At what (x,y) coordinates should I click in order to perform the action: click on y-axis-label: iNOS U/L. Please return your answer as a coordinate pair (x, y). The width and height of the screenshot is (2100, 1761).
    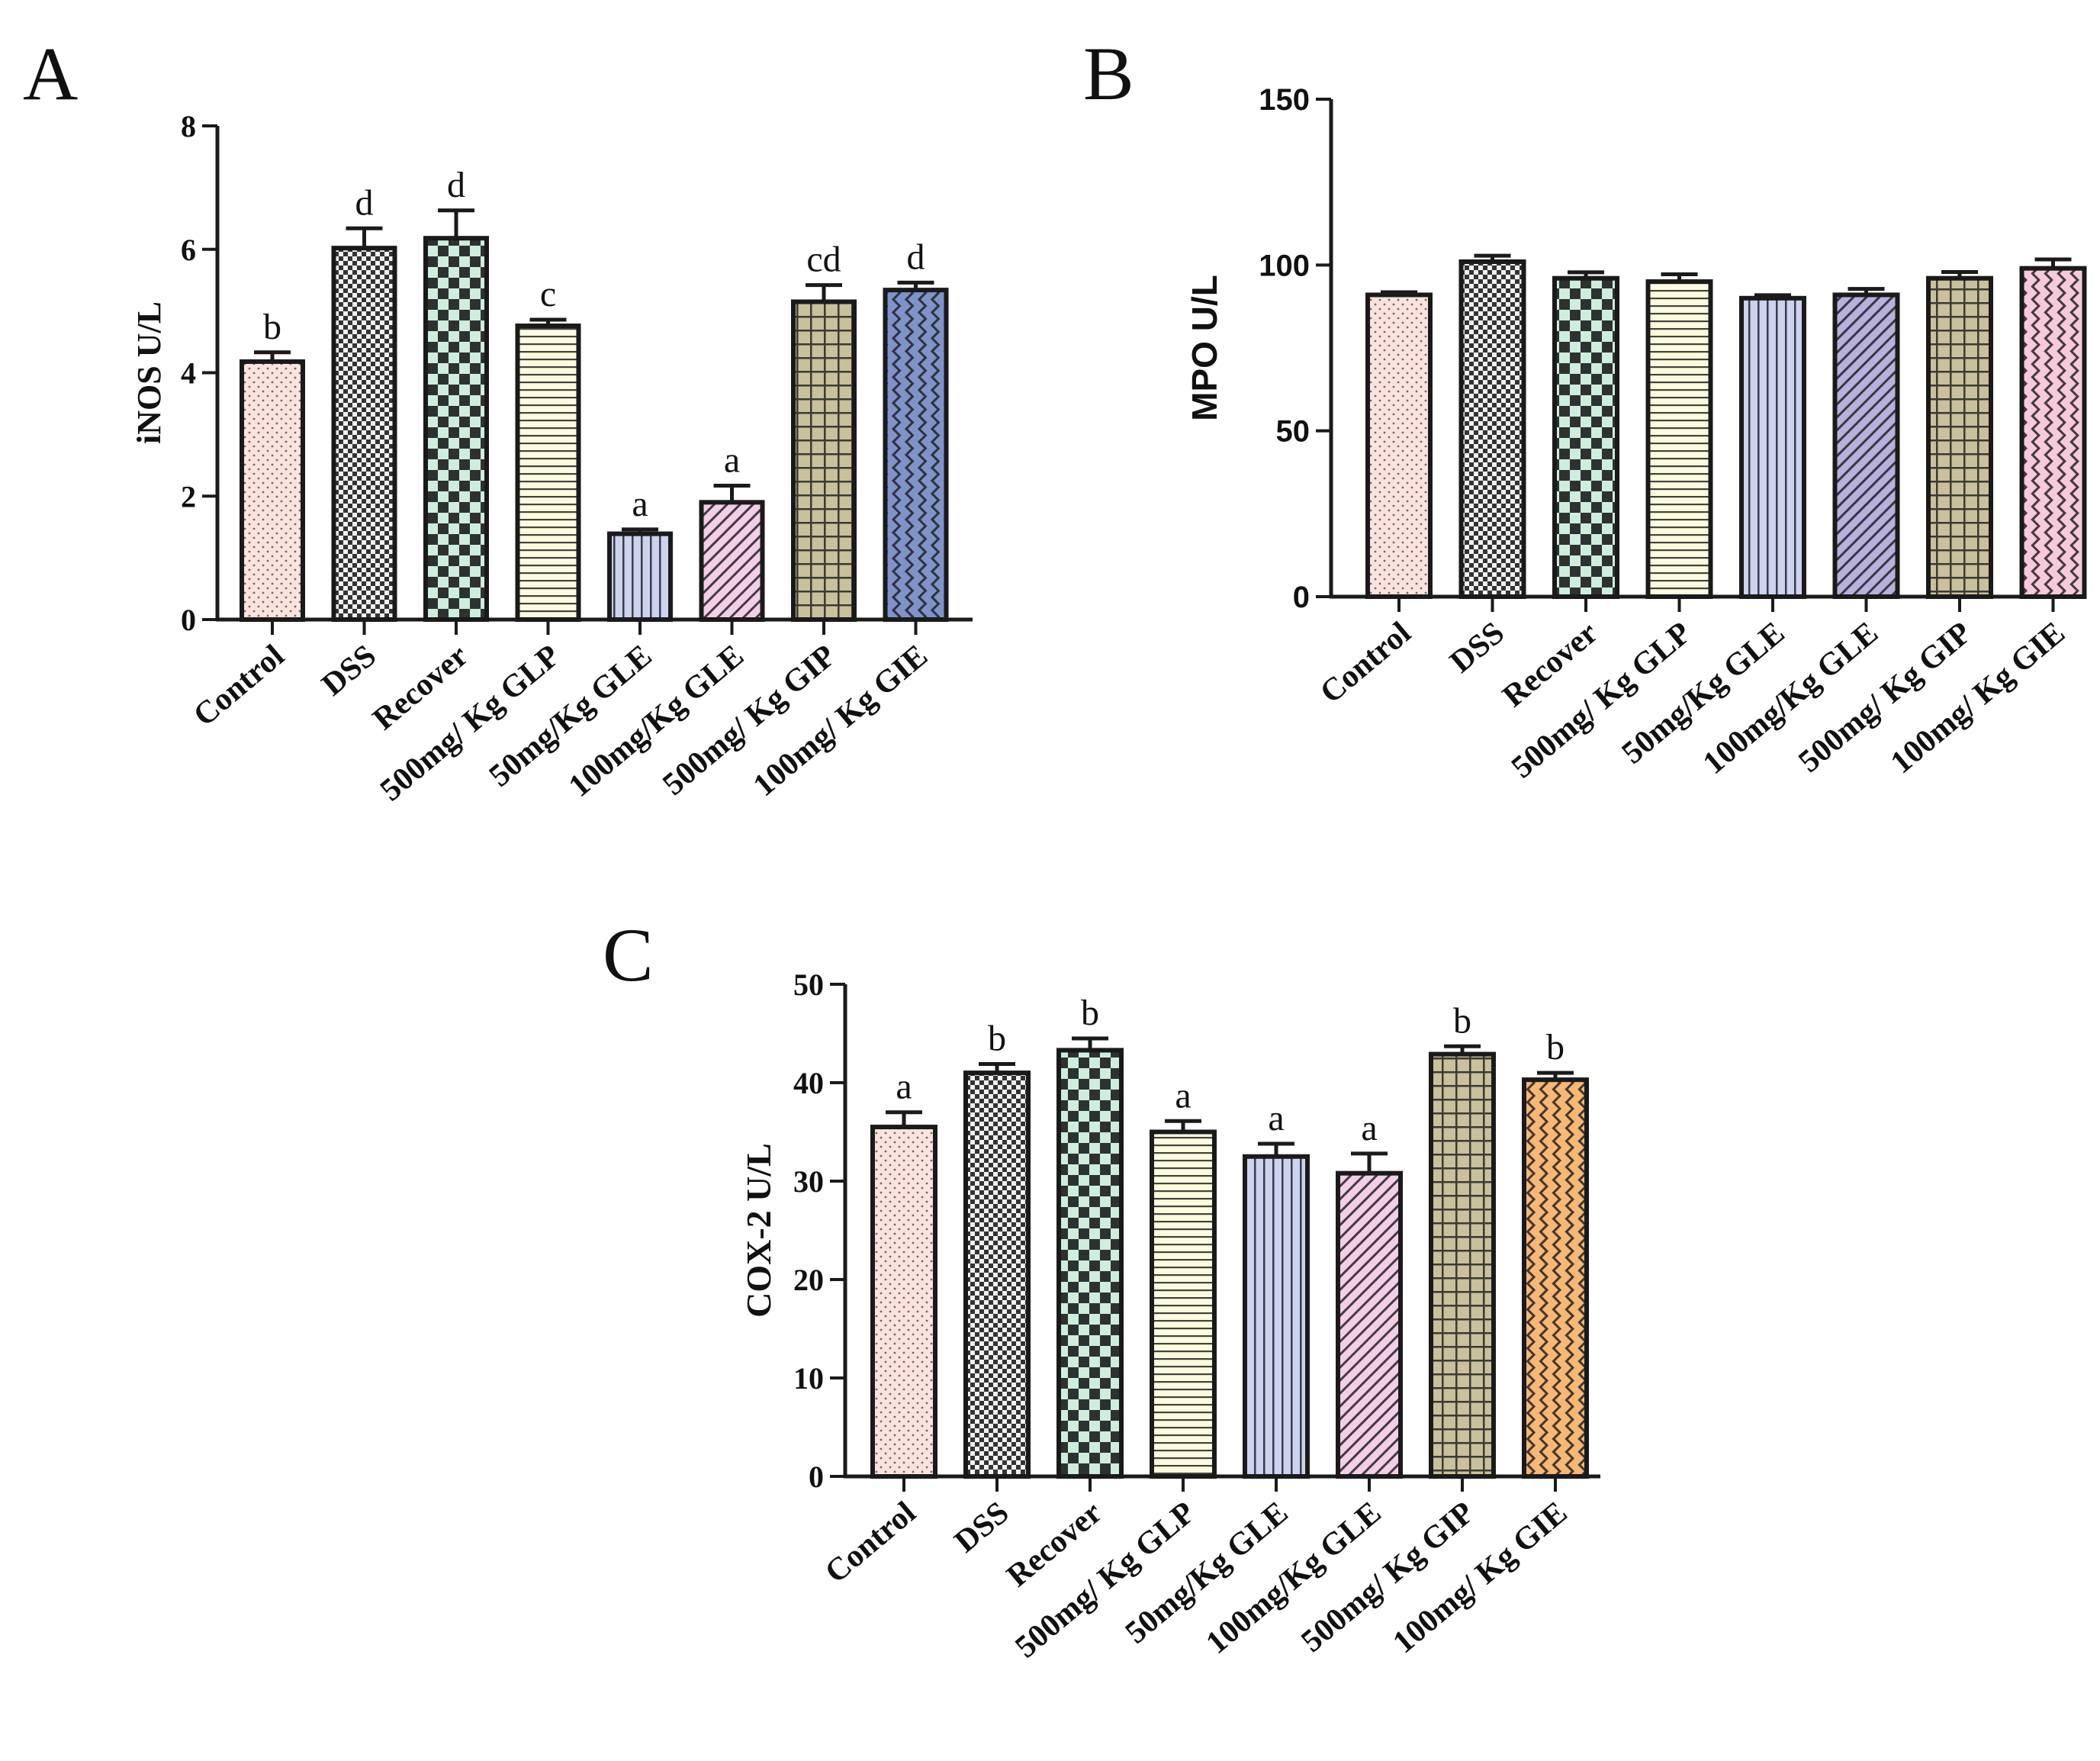
    Looking at the image, I should click on (149, 372).